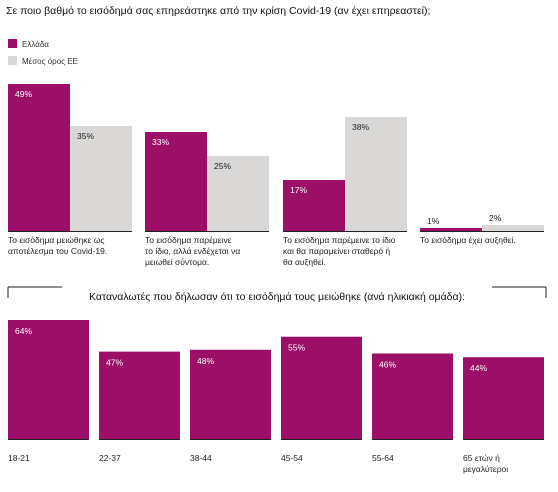 This screenshot has width=558, height=492. I want to click on value-label-greece-1: 33%, so click(160, 142).